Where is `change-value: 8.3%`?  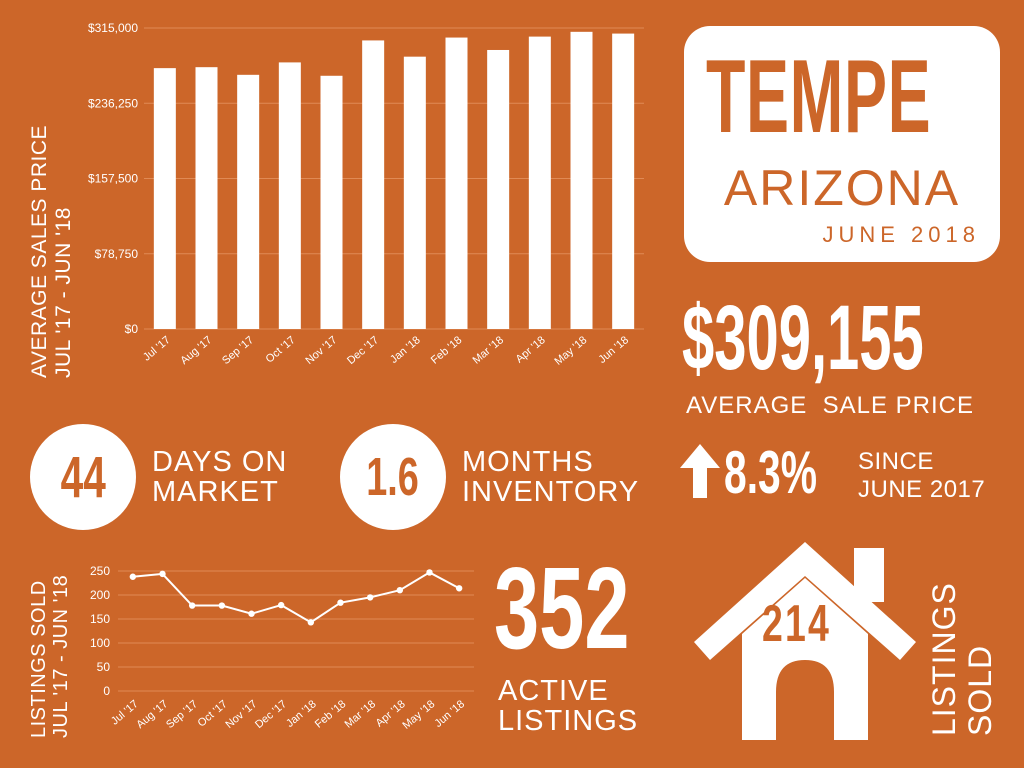
change-value: 8.3% is located at coordinates (771, 473).